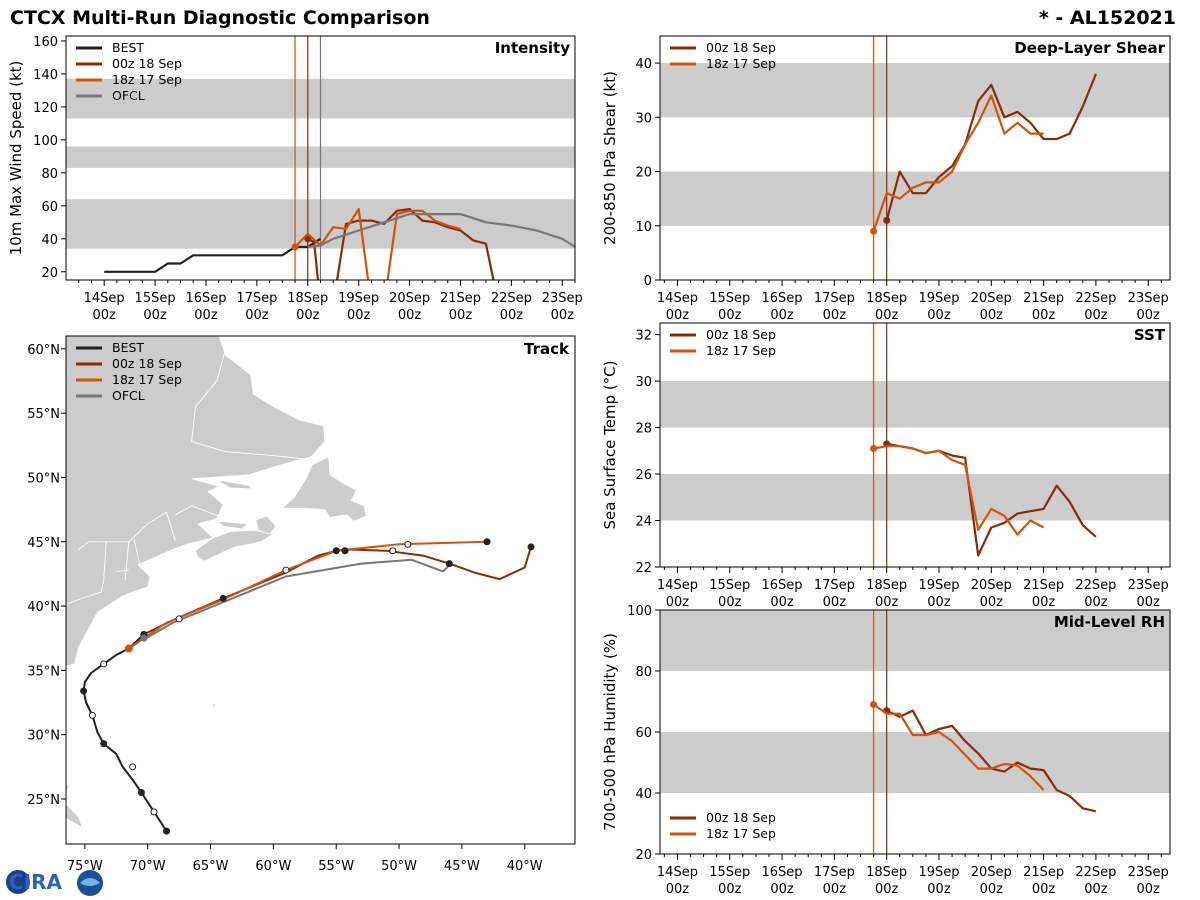  I want to click on y-tick-label: 30, so click(643, 382).